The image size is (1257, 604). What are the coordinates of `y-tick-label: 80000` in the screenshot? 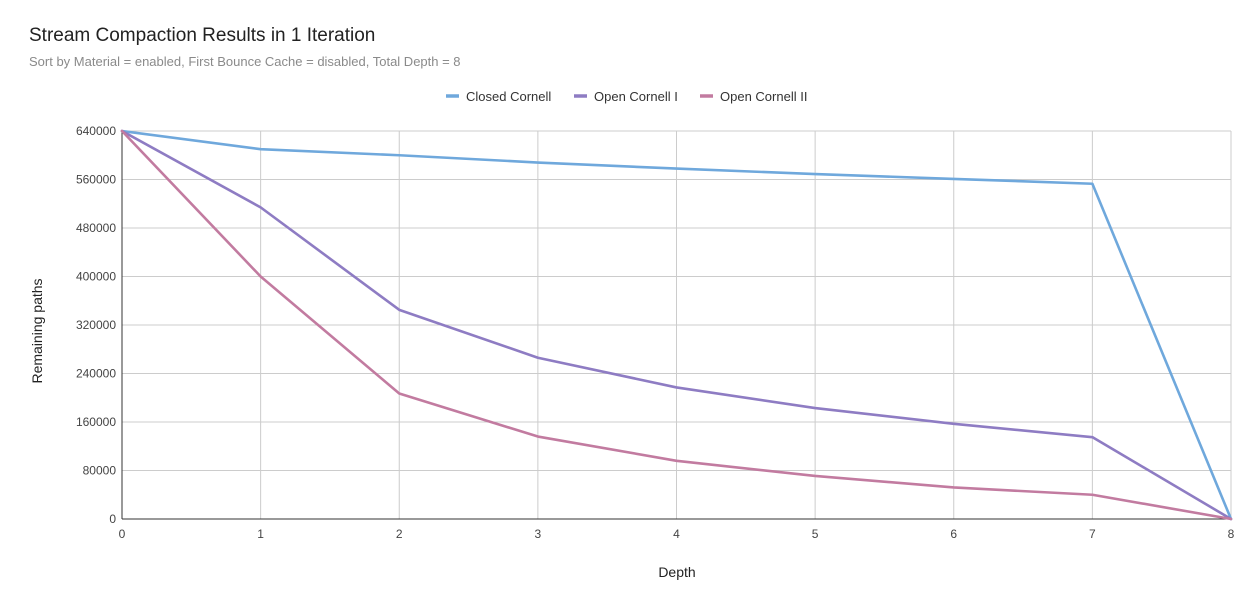 It's located at (100, 471).